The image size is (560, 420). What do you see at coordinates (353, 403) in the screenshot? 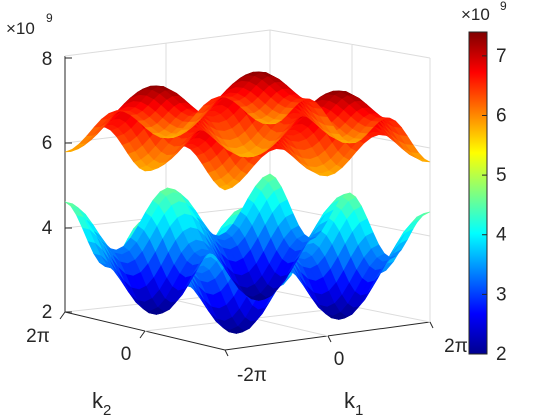
I see `x-axis-label: k1` at bounding box center [353, 403].